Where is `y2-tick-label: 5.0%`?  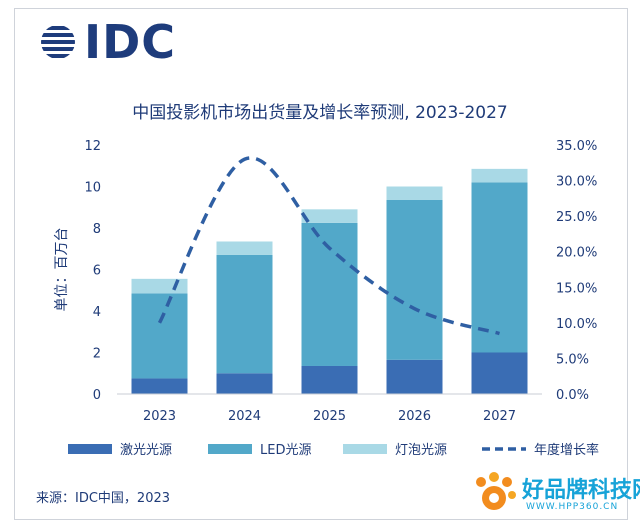 y2-tick-label: 5.0% is located at coordinates (572, 359).